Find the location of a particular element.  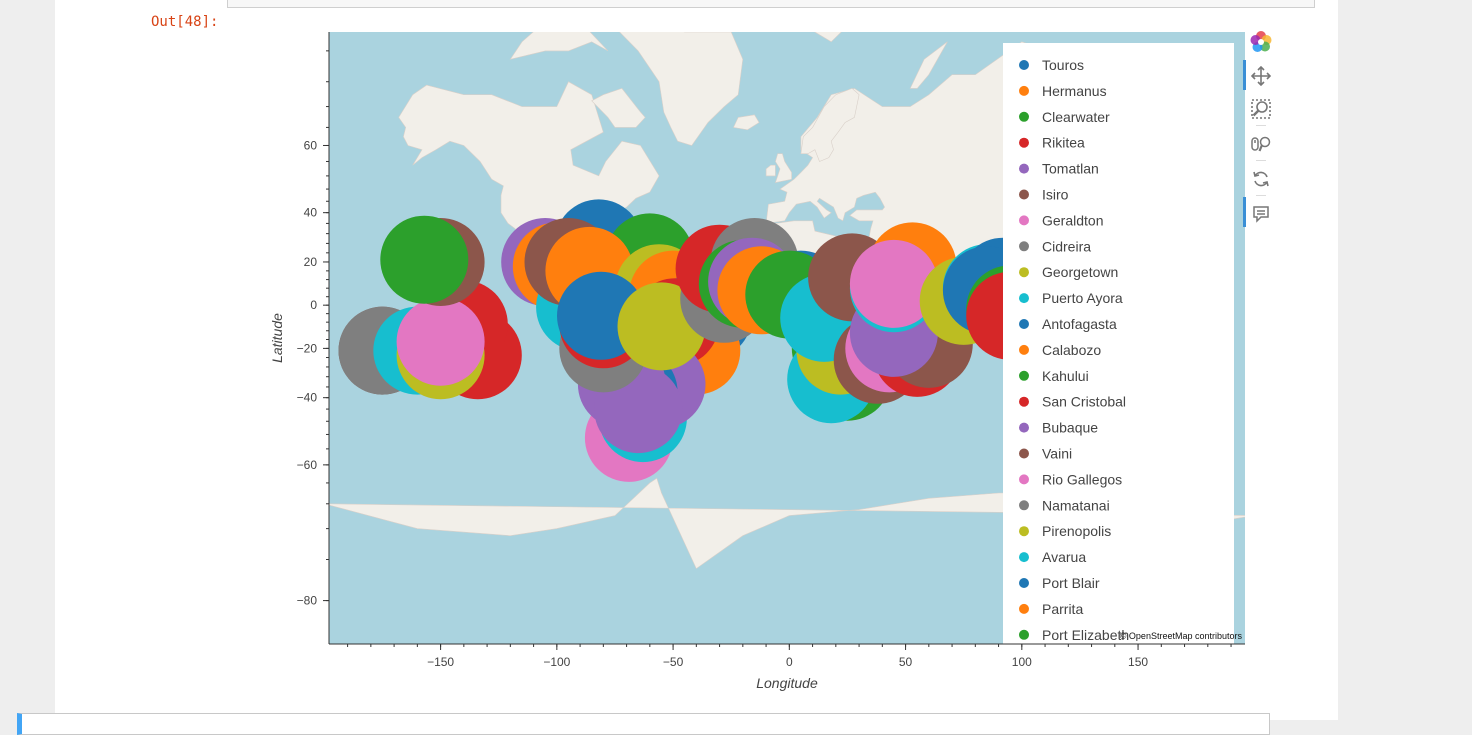

legend-label: Rikitea is located at coordinates (1063, 143).